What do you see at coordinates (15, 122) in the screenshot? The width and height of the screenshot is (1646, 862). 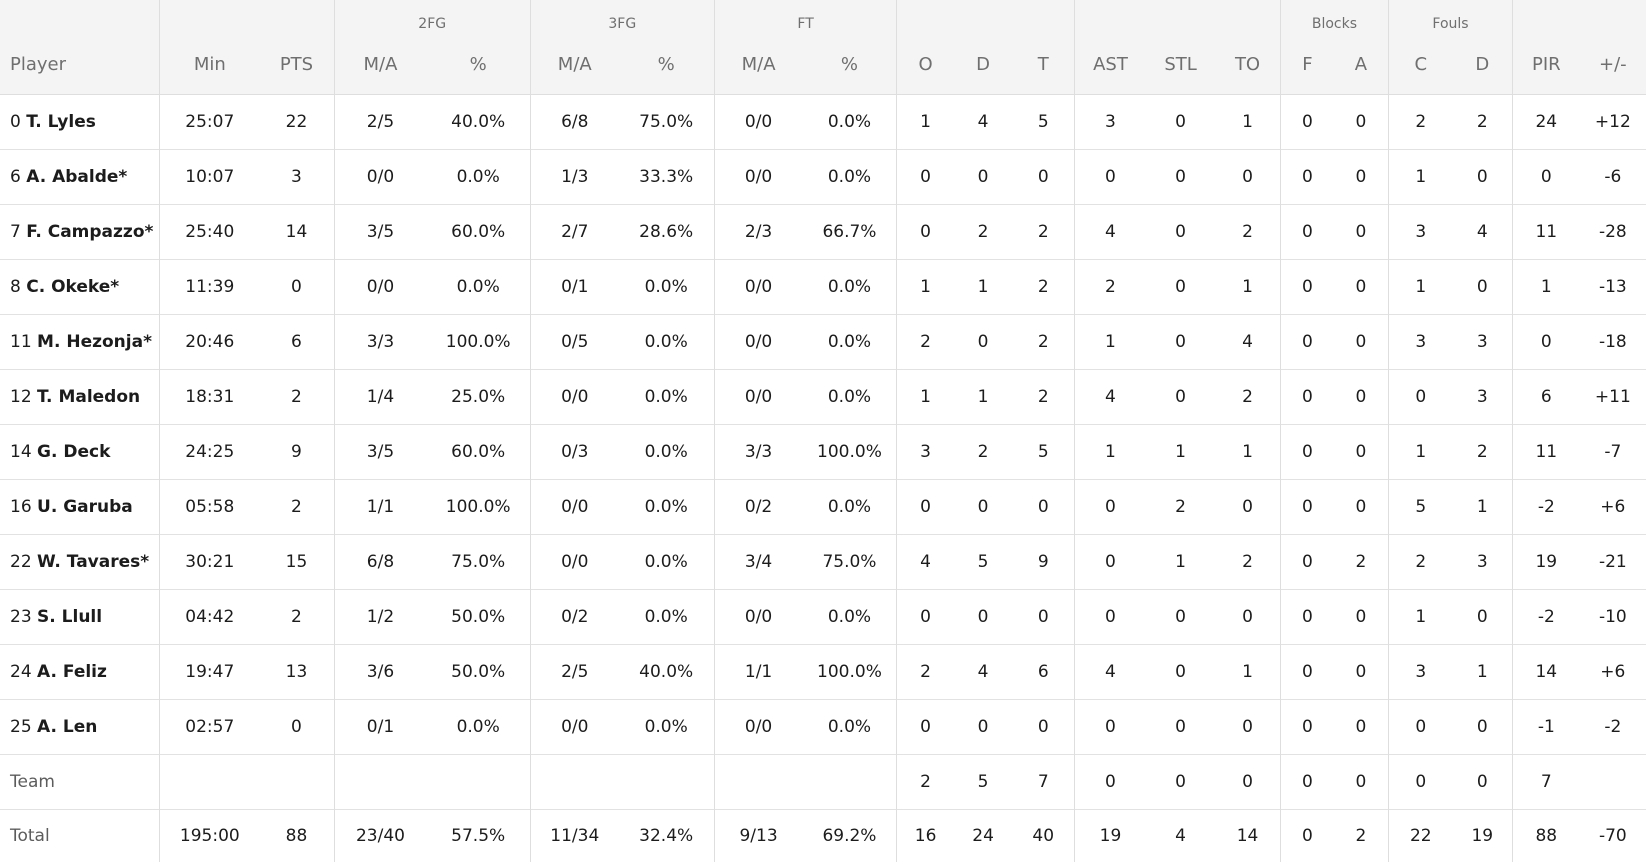 I see `player-number: 0` at bounding box center [15, 122].